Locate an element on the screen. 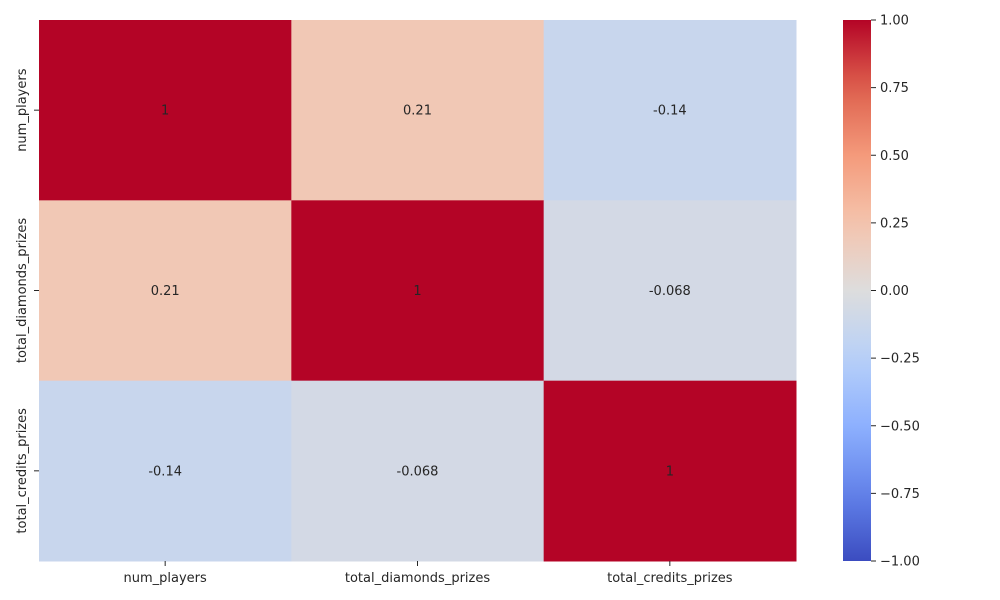 The height and width of the screenshot is (600, 1000). colorbar-ticks: 1.00 0.75 0.50 0.25 0.00 −0.25 −0.50 −0.75 −1.00 is located at coordinates (895, 292).